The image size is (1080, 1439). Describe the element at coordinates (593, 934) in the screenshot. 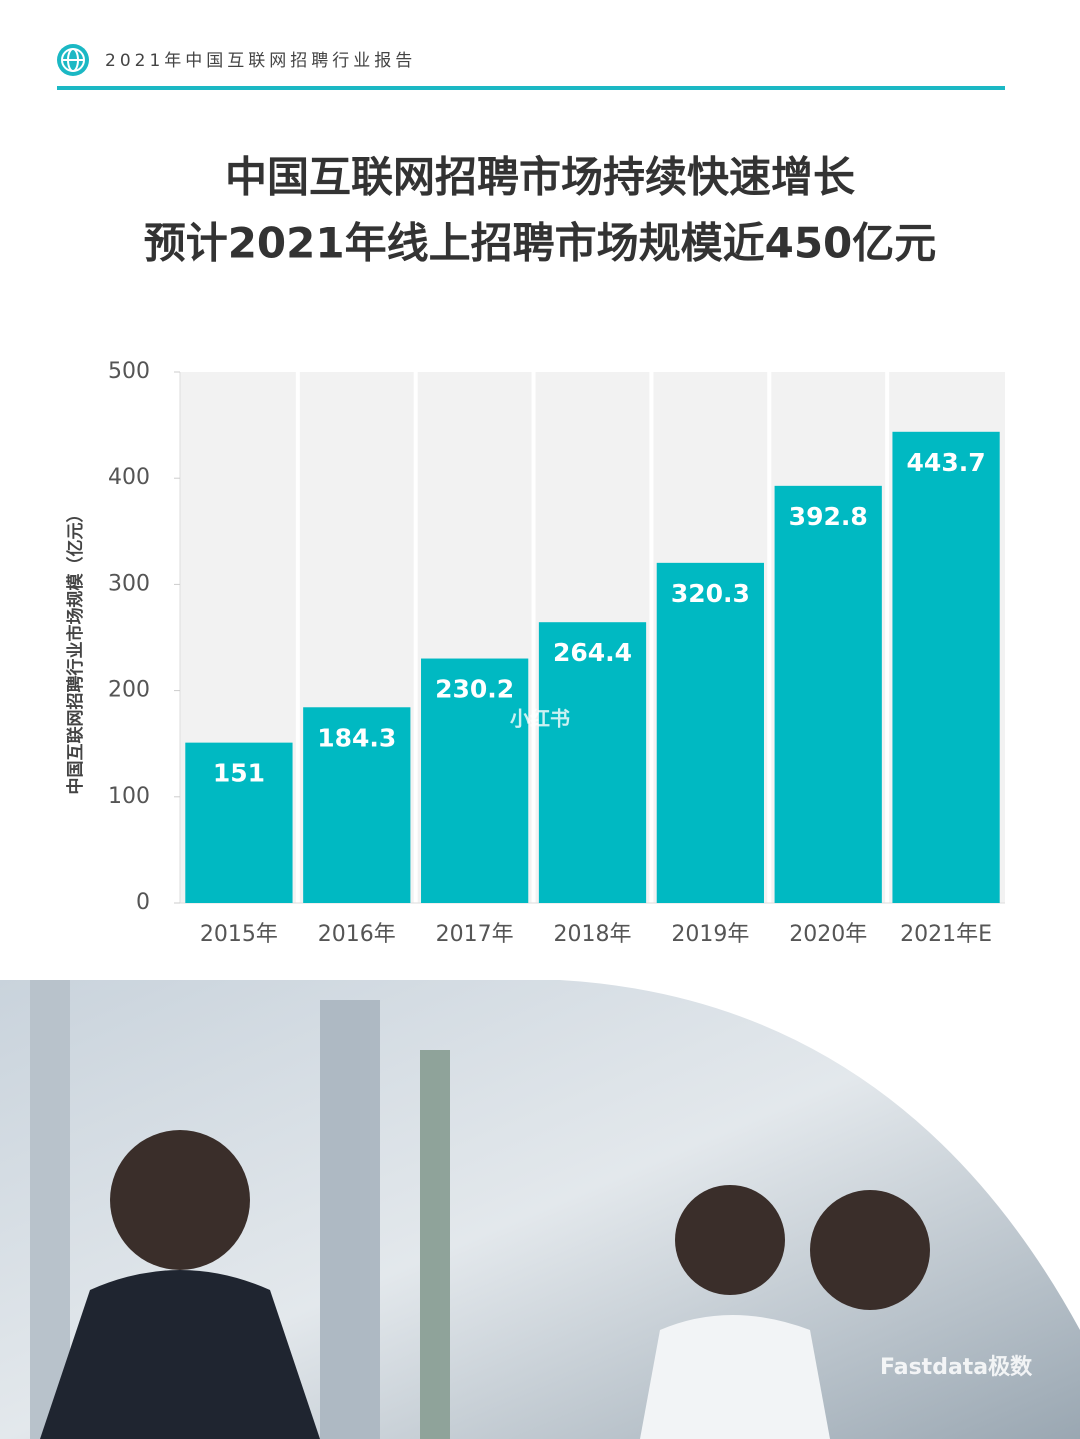

I see `x-tick-label: 2018年` at that location.